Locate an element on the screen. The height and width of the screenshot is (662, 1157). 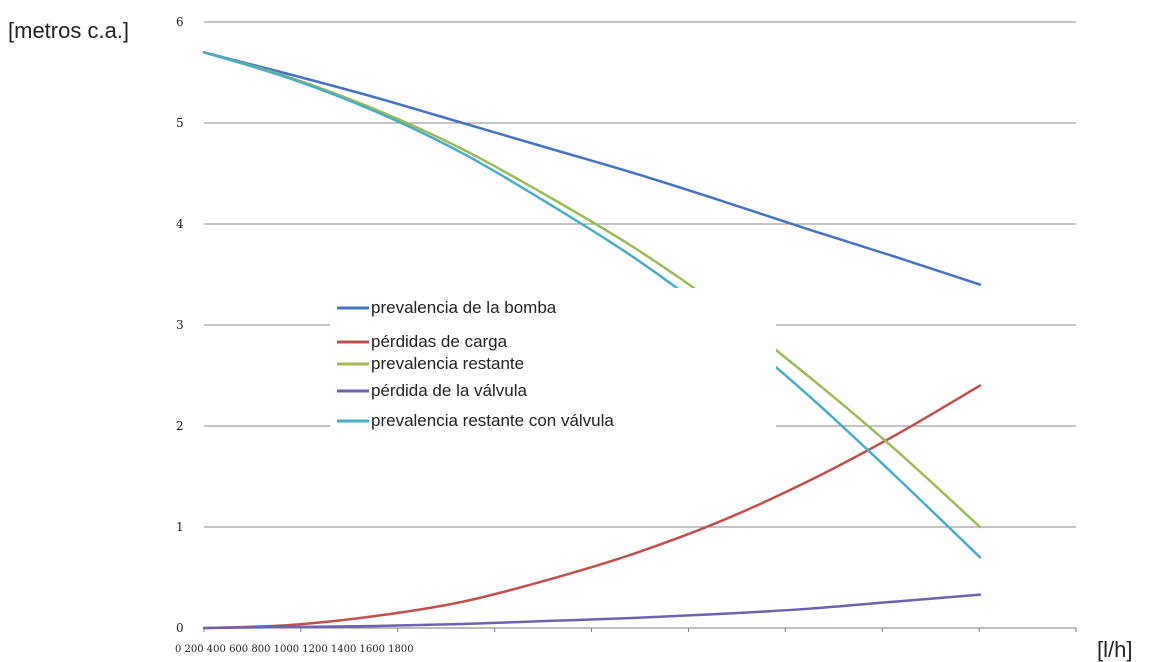
legend-label-1: pérdidas de carga is located at coordinates (439, 341).